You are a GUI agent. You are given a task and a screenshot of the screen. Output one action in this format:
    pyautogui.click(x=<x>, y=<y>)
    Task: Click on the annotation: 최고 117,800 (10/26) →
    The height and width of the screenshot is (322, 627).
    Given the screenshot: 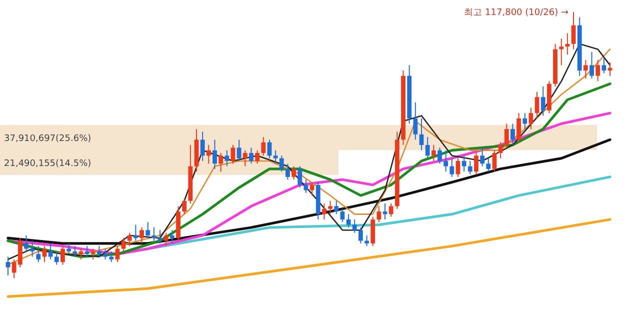 What is the action you would take?
    pyautogui.click(x=516, y=13)
    